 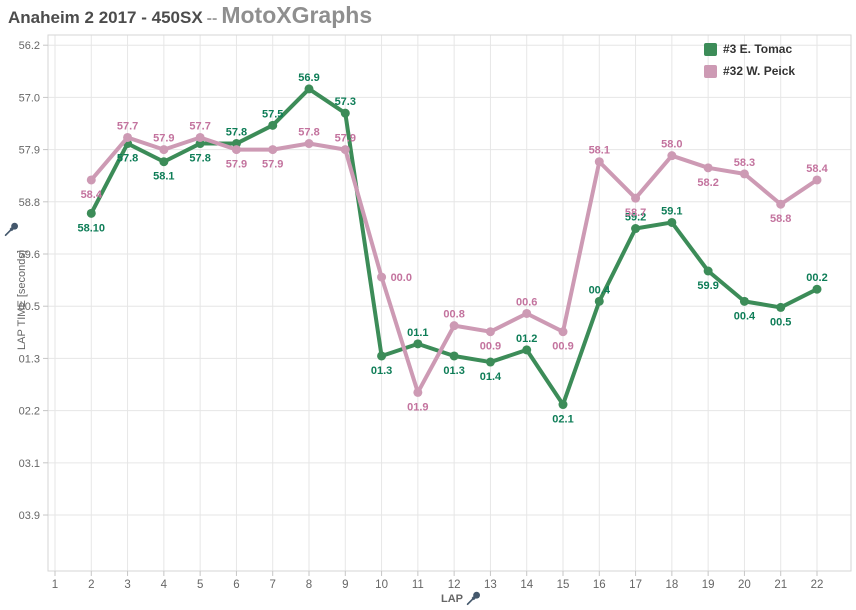 I want to click on x-tick-label: 7, so click(x=273, y=585).